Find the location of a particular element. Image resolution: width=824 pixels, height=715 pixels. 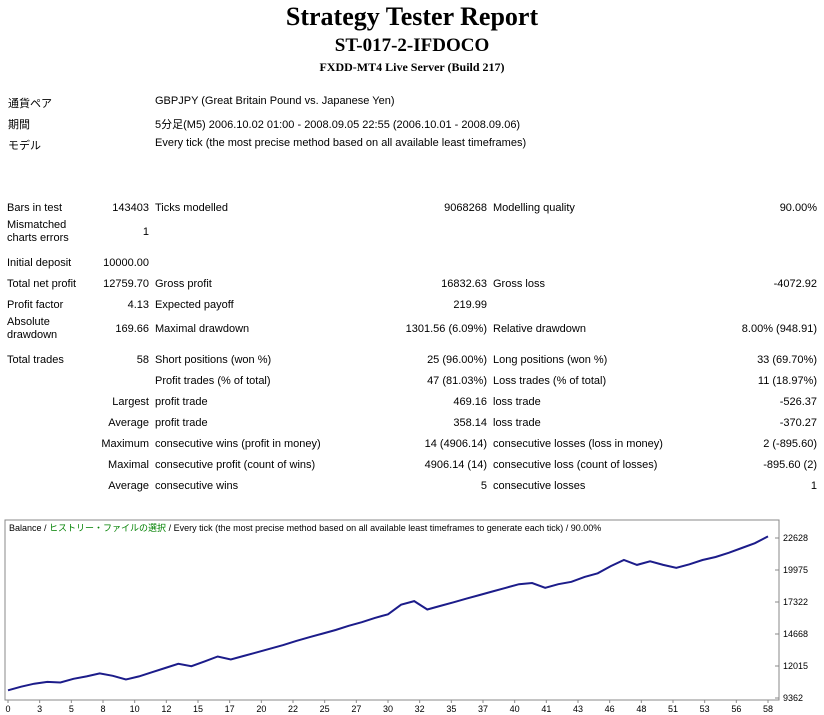

y-tick-label: 12015 is located at coordinates (795, 666).